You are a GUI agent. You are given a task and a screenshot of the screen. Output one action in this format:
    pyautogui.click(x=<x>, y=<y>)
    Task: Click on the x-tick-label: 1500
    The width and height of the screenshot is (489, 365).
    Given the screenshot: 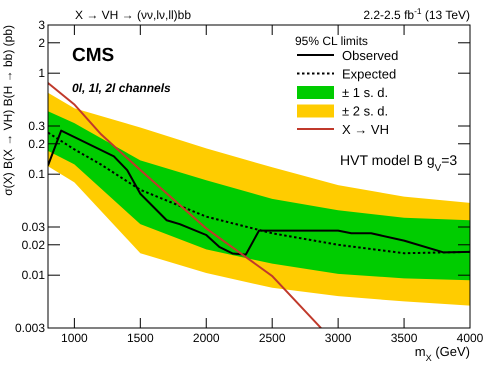 What is the action you would take?
    pyautogui.click(x=140, y=338)
    